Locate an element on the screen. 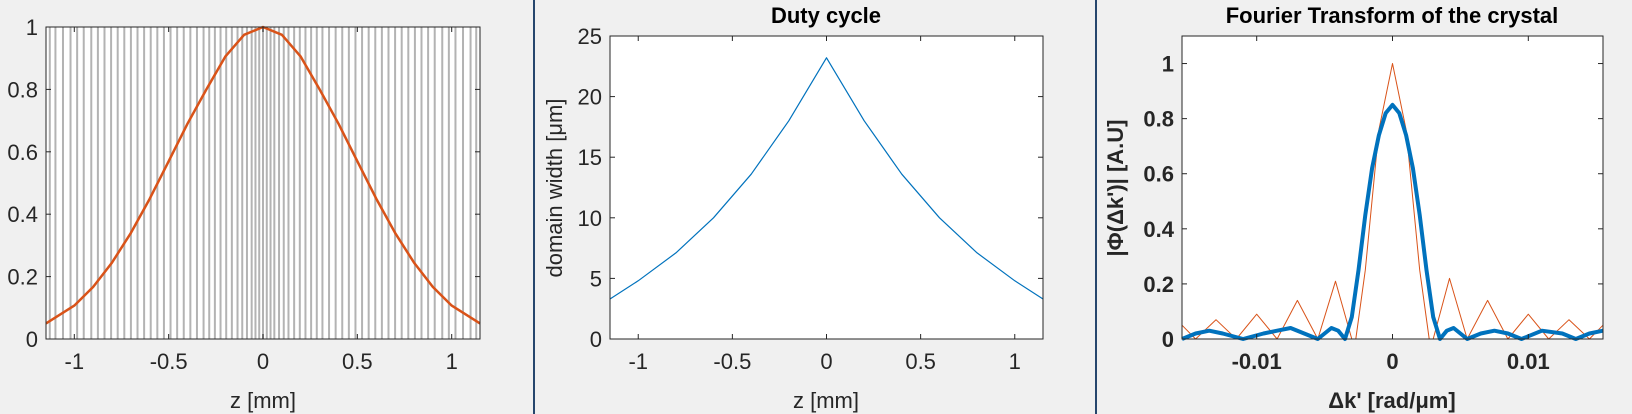 Image resolution: width=1632 pixels, height=414 pixels. y-tick-label-5: 25 is located at coordinates (590, 36).